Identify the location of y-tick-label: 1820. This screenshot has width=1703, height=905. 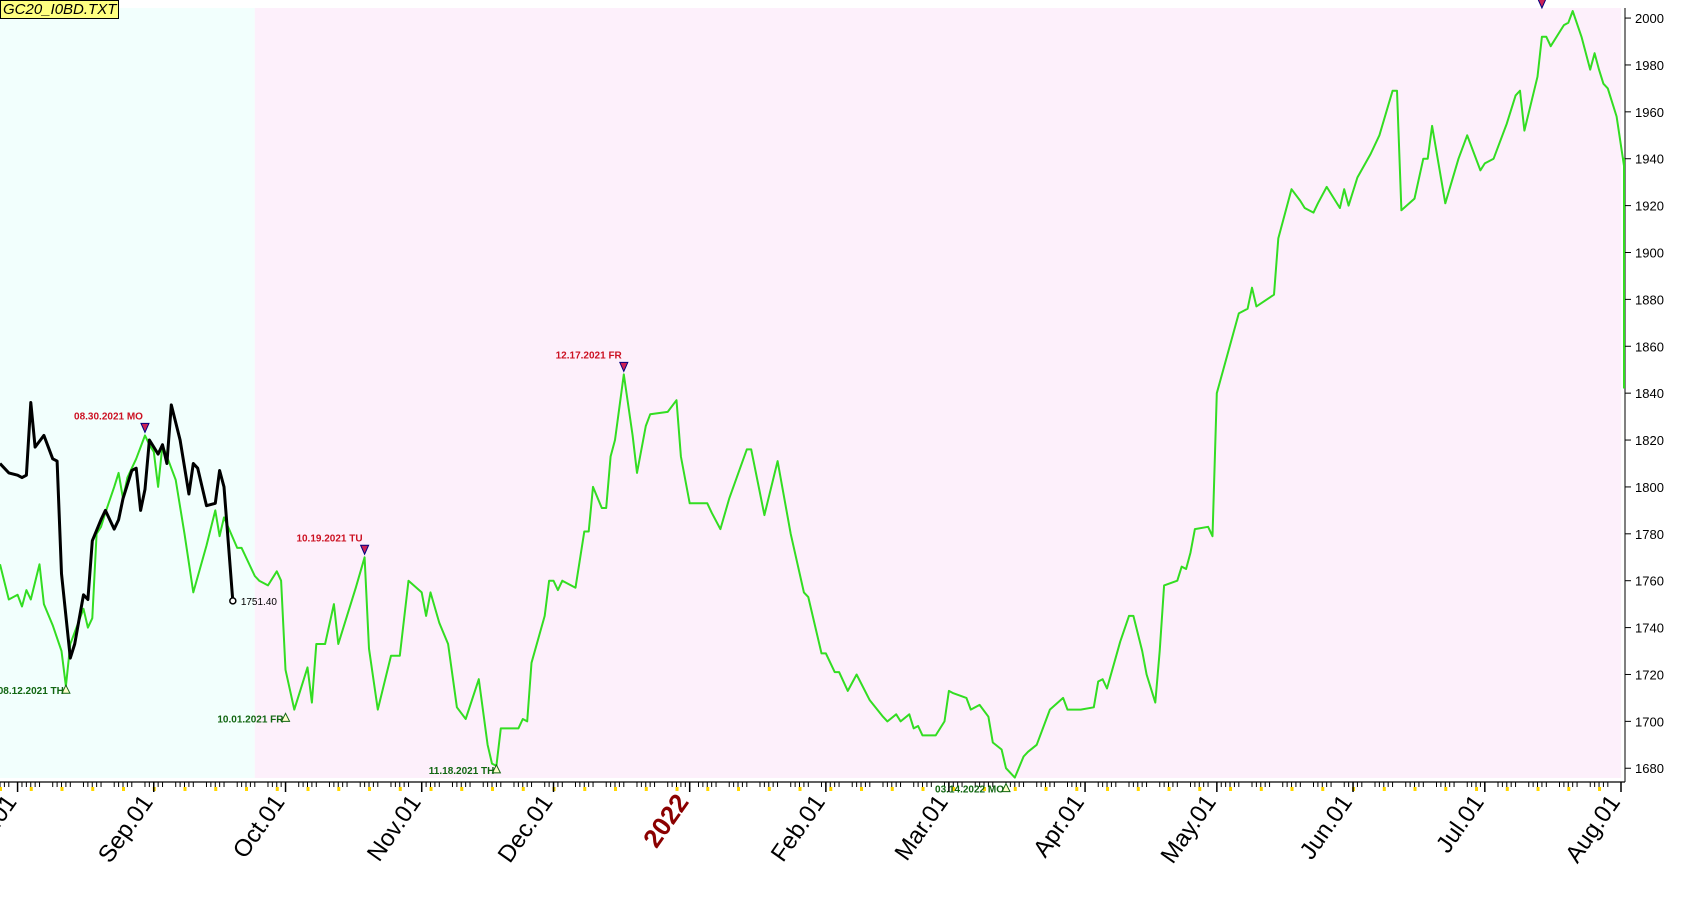
(1649, 440).